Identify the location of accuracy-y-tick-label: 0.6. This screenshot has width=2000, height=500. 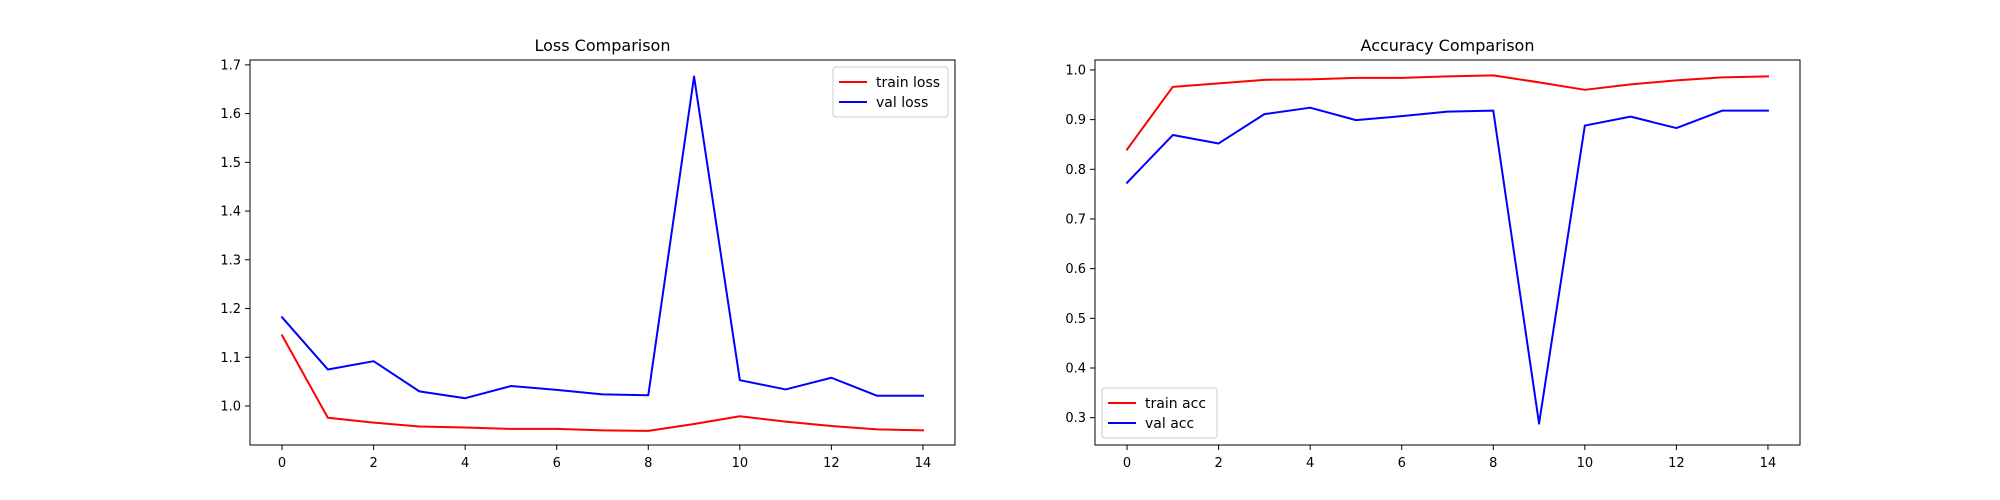
(1075, 269).